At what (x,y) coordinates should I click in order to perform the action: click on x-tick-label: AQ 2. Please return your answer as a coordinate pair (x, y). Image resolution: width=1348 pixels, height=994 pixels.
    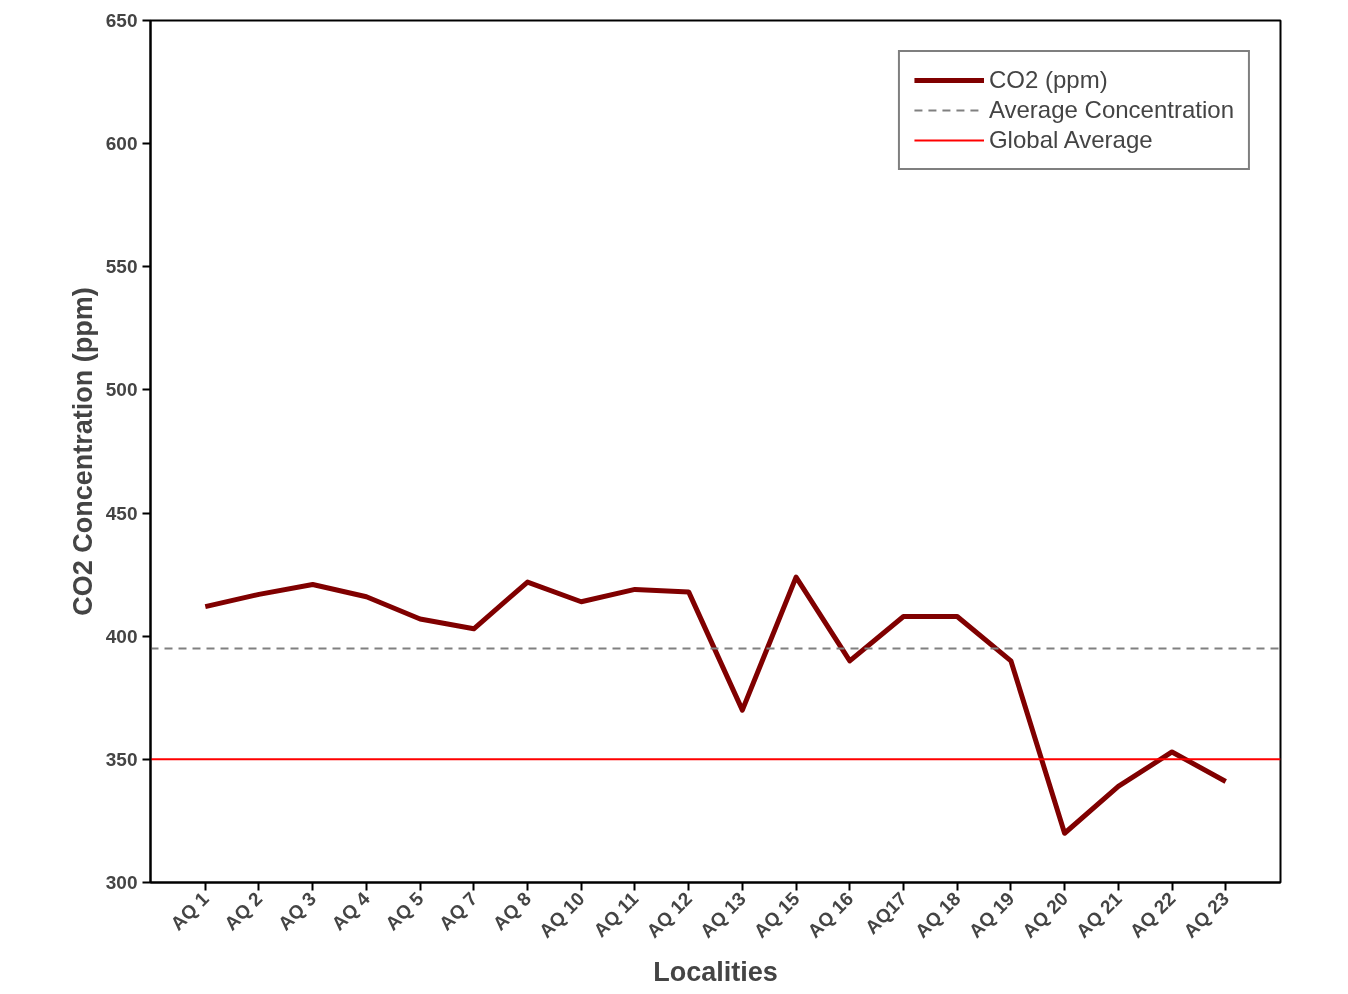
    Looking at the image, I should click on (243, 911).